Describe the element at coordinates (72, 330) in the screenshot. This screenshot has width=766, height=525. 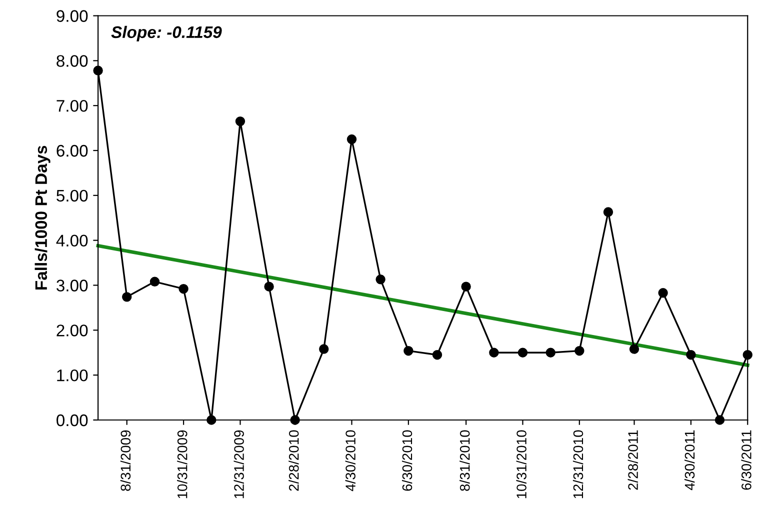
I see `y-tick-label: 2.00` at that location.